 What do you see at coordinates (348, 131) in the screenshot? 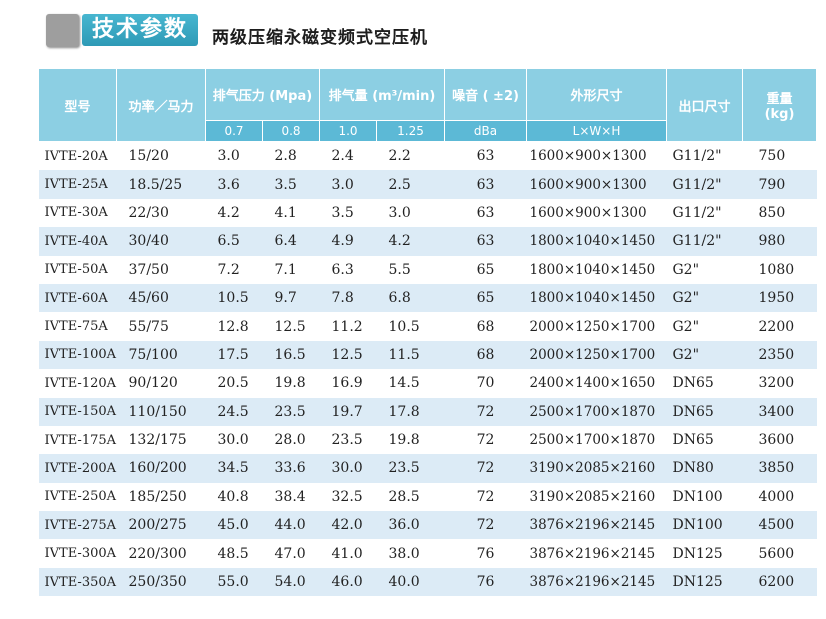
I see `sub-p3: 1.0` at bounding box center [348, 131].